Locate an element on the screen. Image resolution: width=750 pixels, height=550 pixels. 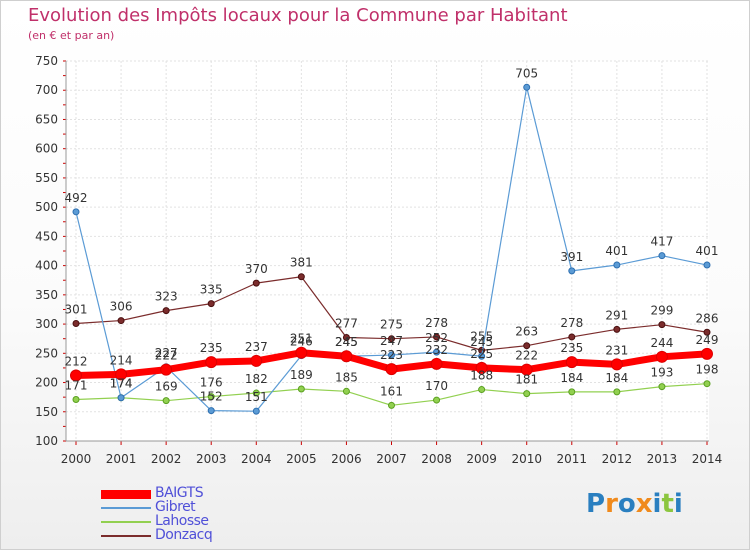
y-tick-label: 650 is located at coordinates (46, 119).